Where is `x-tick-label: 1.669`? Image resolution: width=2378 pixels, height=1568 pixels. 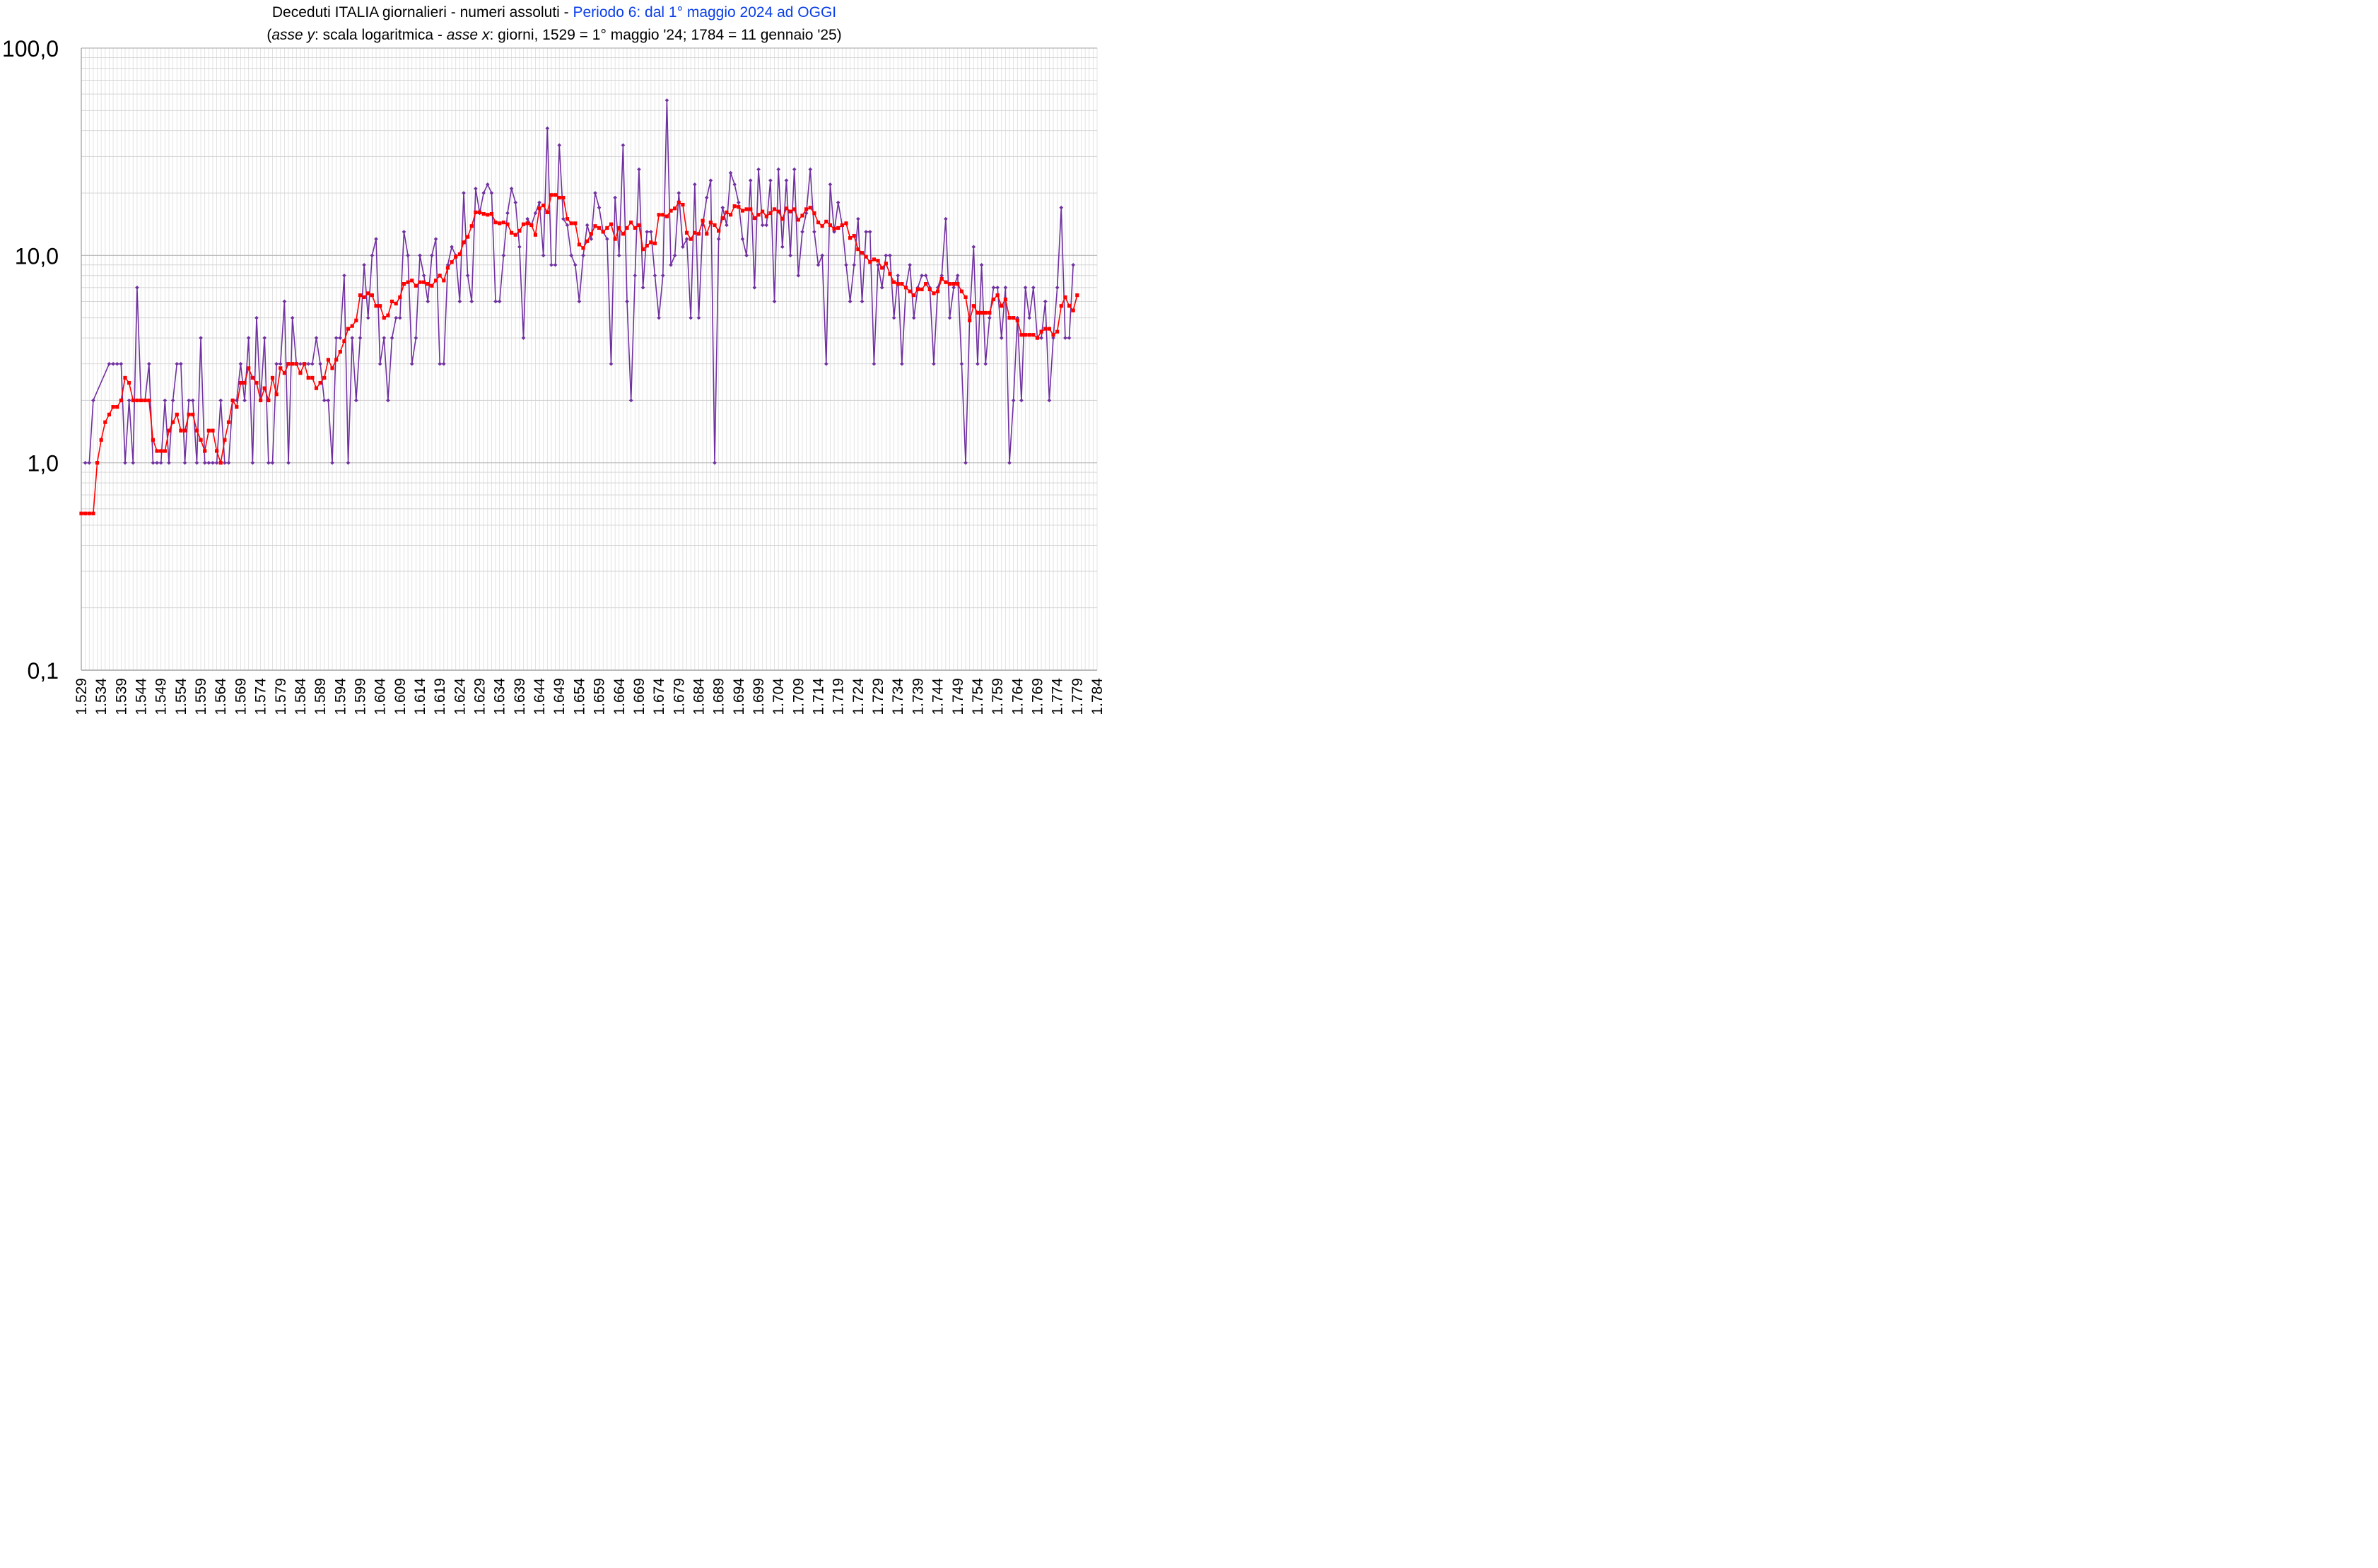
x-tick-label: 1.669 is located at coordinates (639, 696).